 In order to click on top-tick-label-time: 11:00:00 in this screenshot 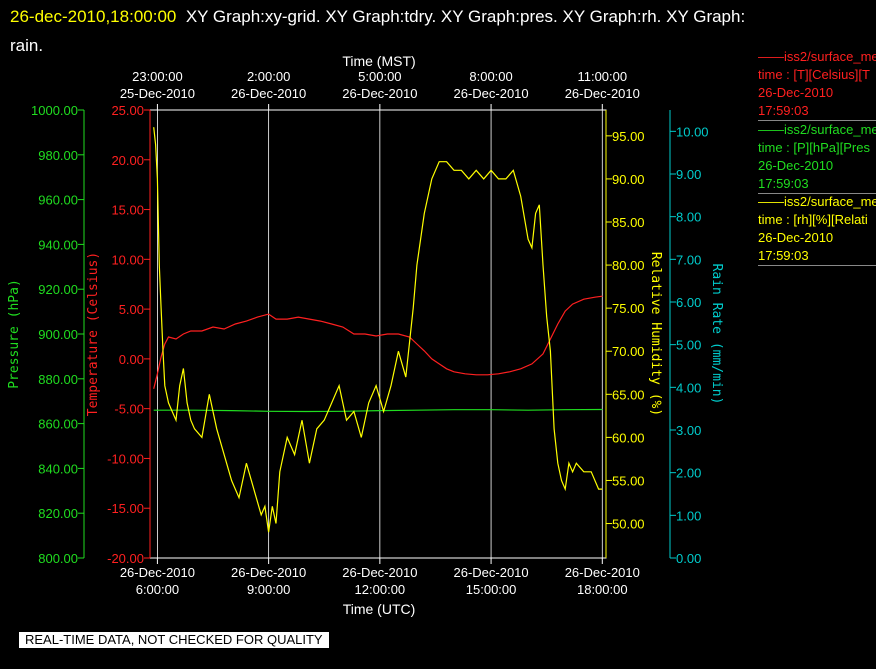, I will do `click(602, 76)`.